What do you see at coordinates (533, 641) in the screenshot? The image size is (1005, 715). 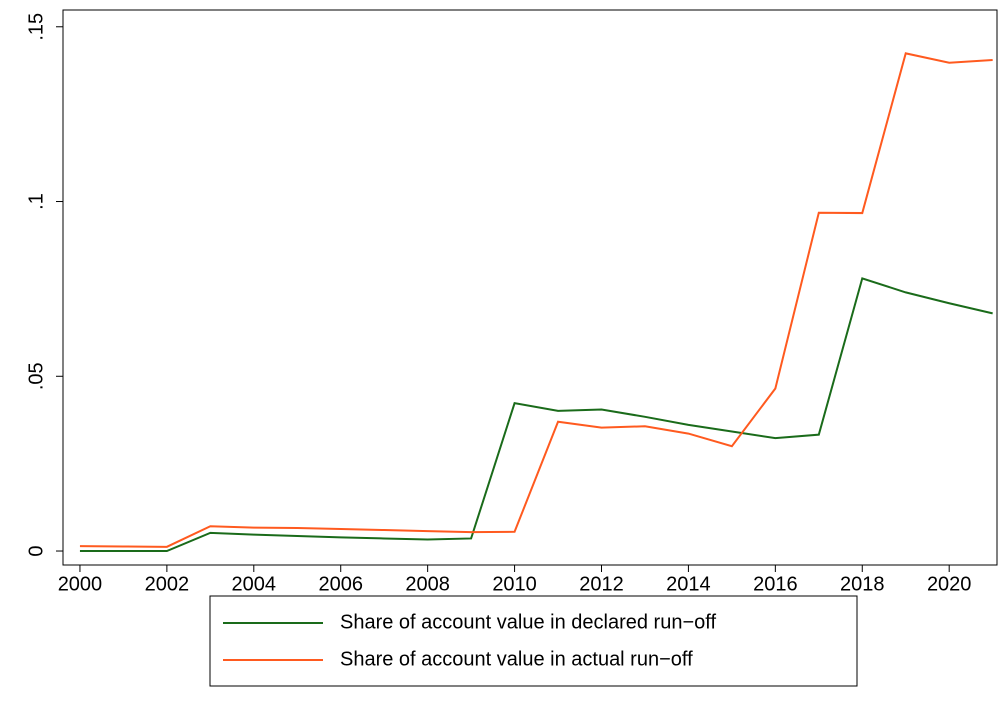 I see `legend-box` at bounding box center [533, 641].